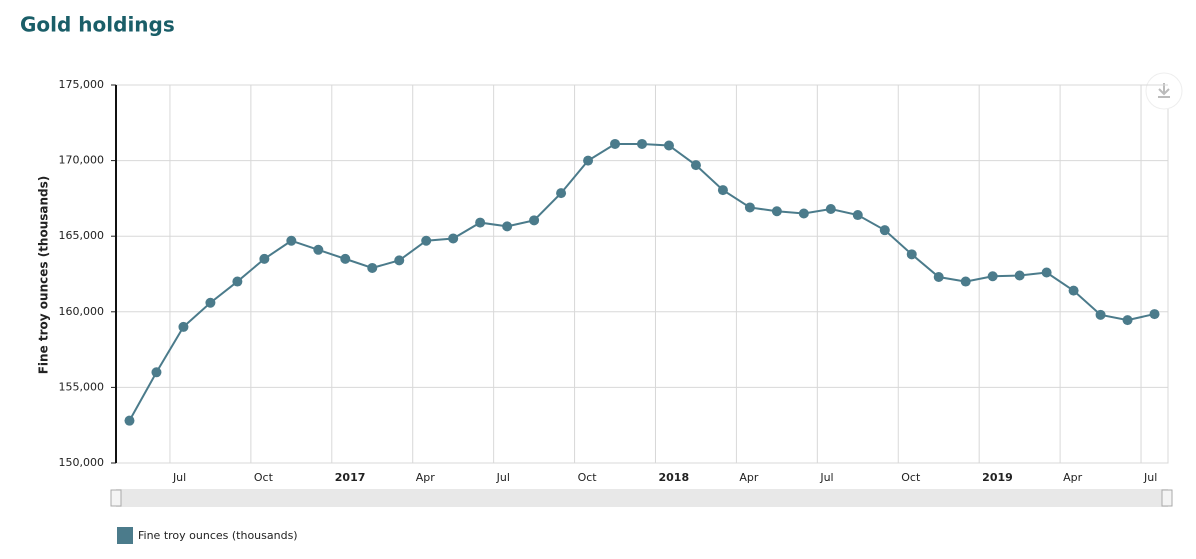 The image size is (1196, 559). What do you see at coordinates (82, 462) in the screenshot?
I see `y-tick-label: 150,000` at bounding box center [82, 462].